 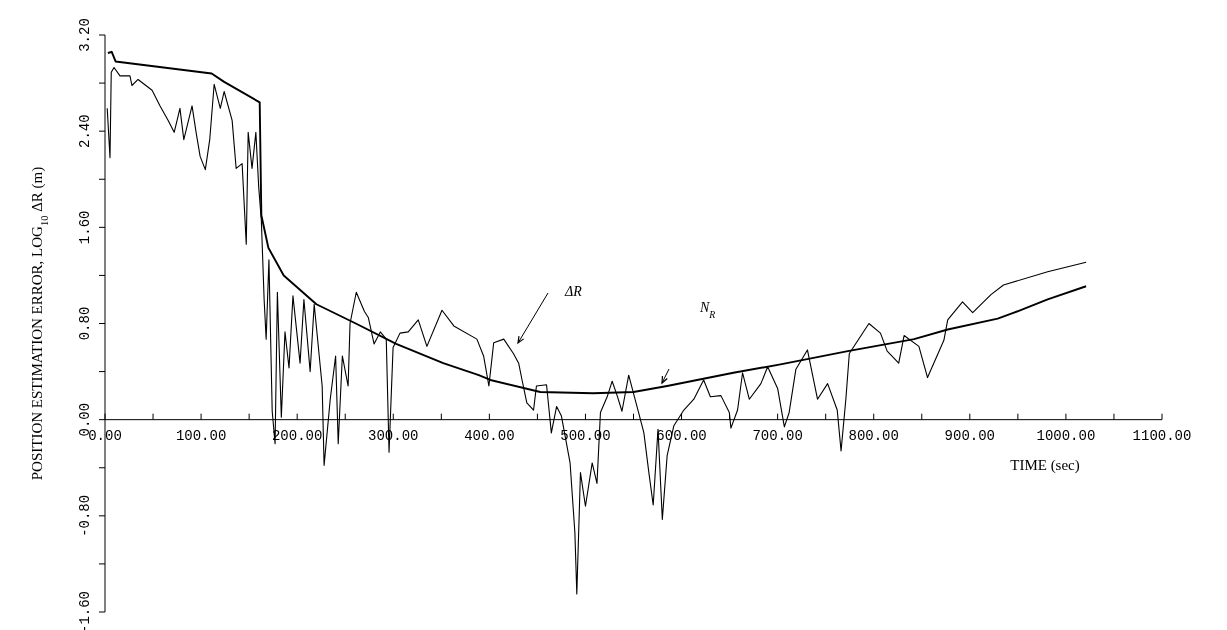 What do you see at coordinates (873, 435) in the screenshot?
I see `x-tick-label: 800.00` at bounding box center [873, 435].